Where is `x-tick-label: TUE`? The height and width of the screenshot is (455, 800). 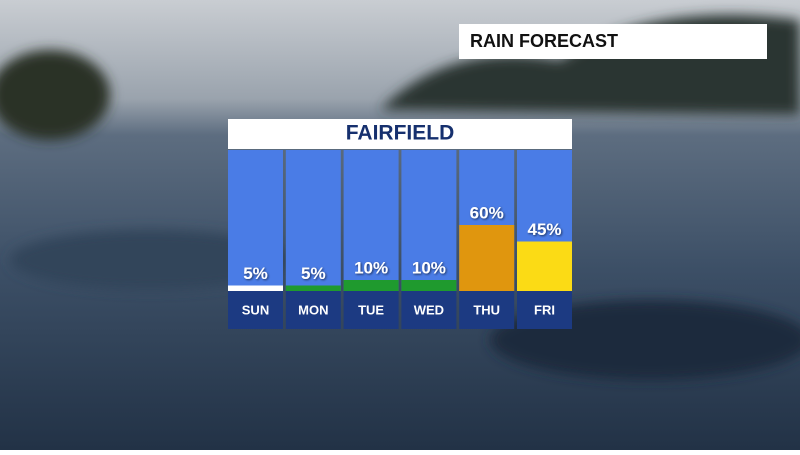
x-tick-label: TUE is located at coordinates (371, 309).